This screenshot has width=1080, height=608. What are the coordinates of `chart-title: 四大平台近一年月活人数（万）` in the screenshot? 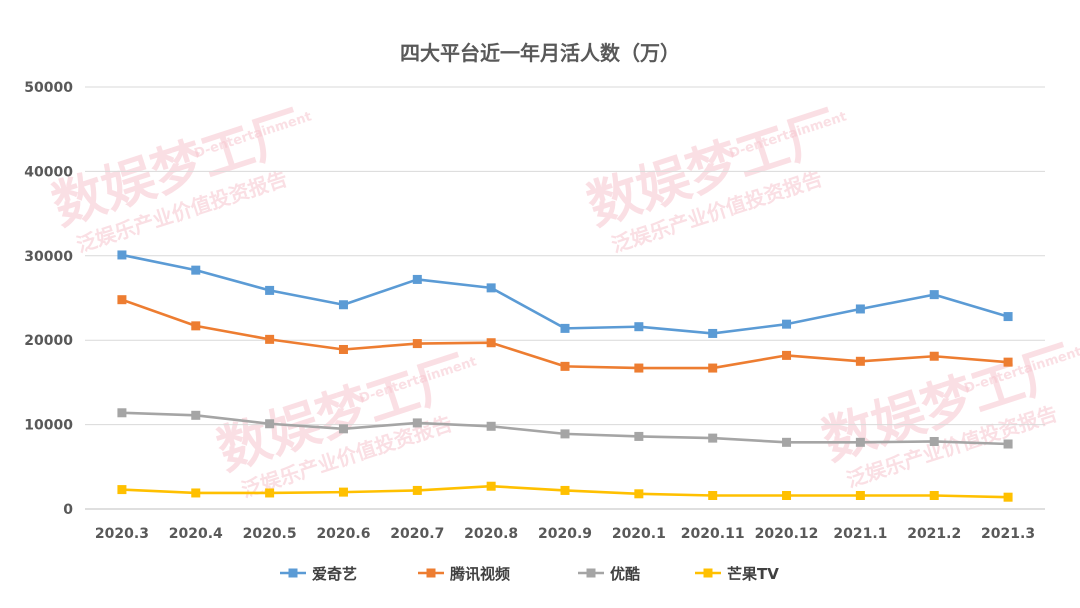 It's located at (540, 53).